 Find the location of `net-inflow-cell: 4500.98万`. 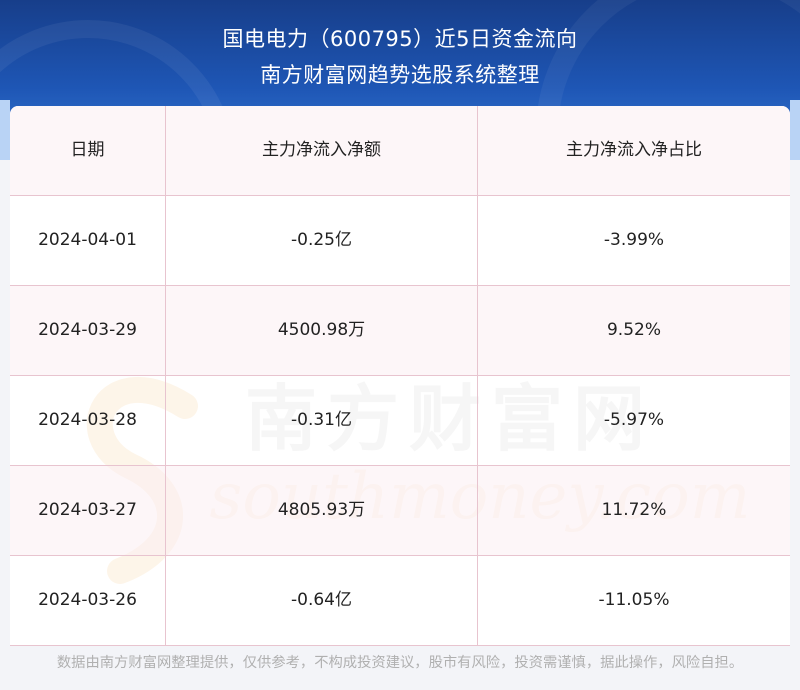

net-inflow-cell: 4500.98万 is located at coordinates (321, 330).